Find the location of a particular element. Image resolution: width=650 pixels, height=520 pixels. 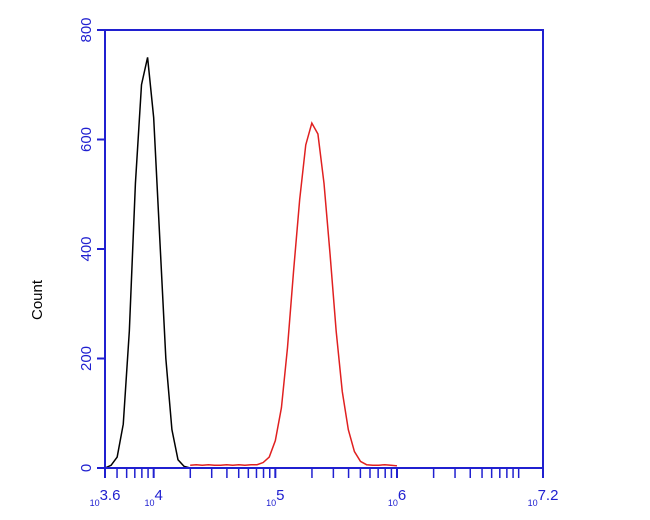

x-tick-exponent: 3.6 is located at coordinates (110, 495).